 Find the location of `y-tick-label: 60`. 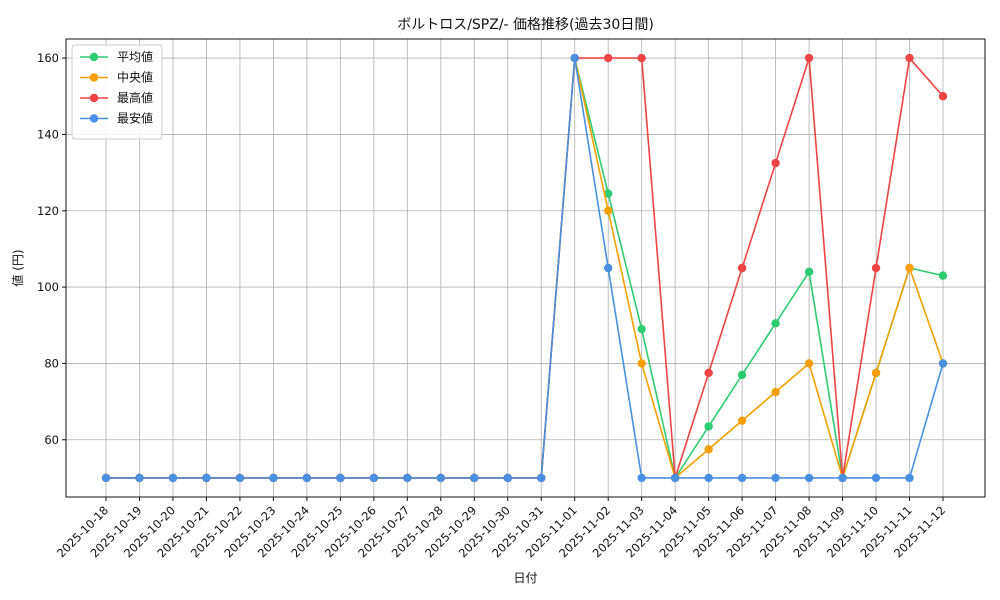

y-tick-label: 60 is located at coordinates (51, 440).